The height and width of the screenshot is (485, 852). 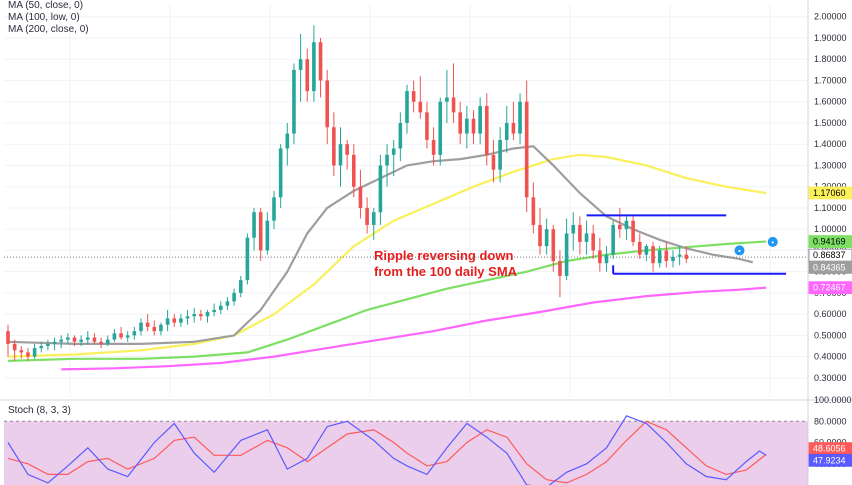 What do you see at coordinates (829, 242) in the screenshot?
I see `badge-label: 0.94169` at bounding box center [829, 242].